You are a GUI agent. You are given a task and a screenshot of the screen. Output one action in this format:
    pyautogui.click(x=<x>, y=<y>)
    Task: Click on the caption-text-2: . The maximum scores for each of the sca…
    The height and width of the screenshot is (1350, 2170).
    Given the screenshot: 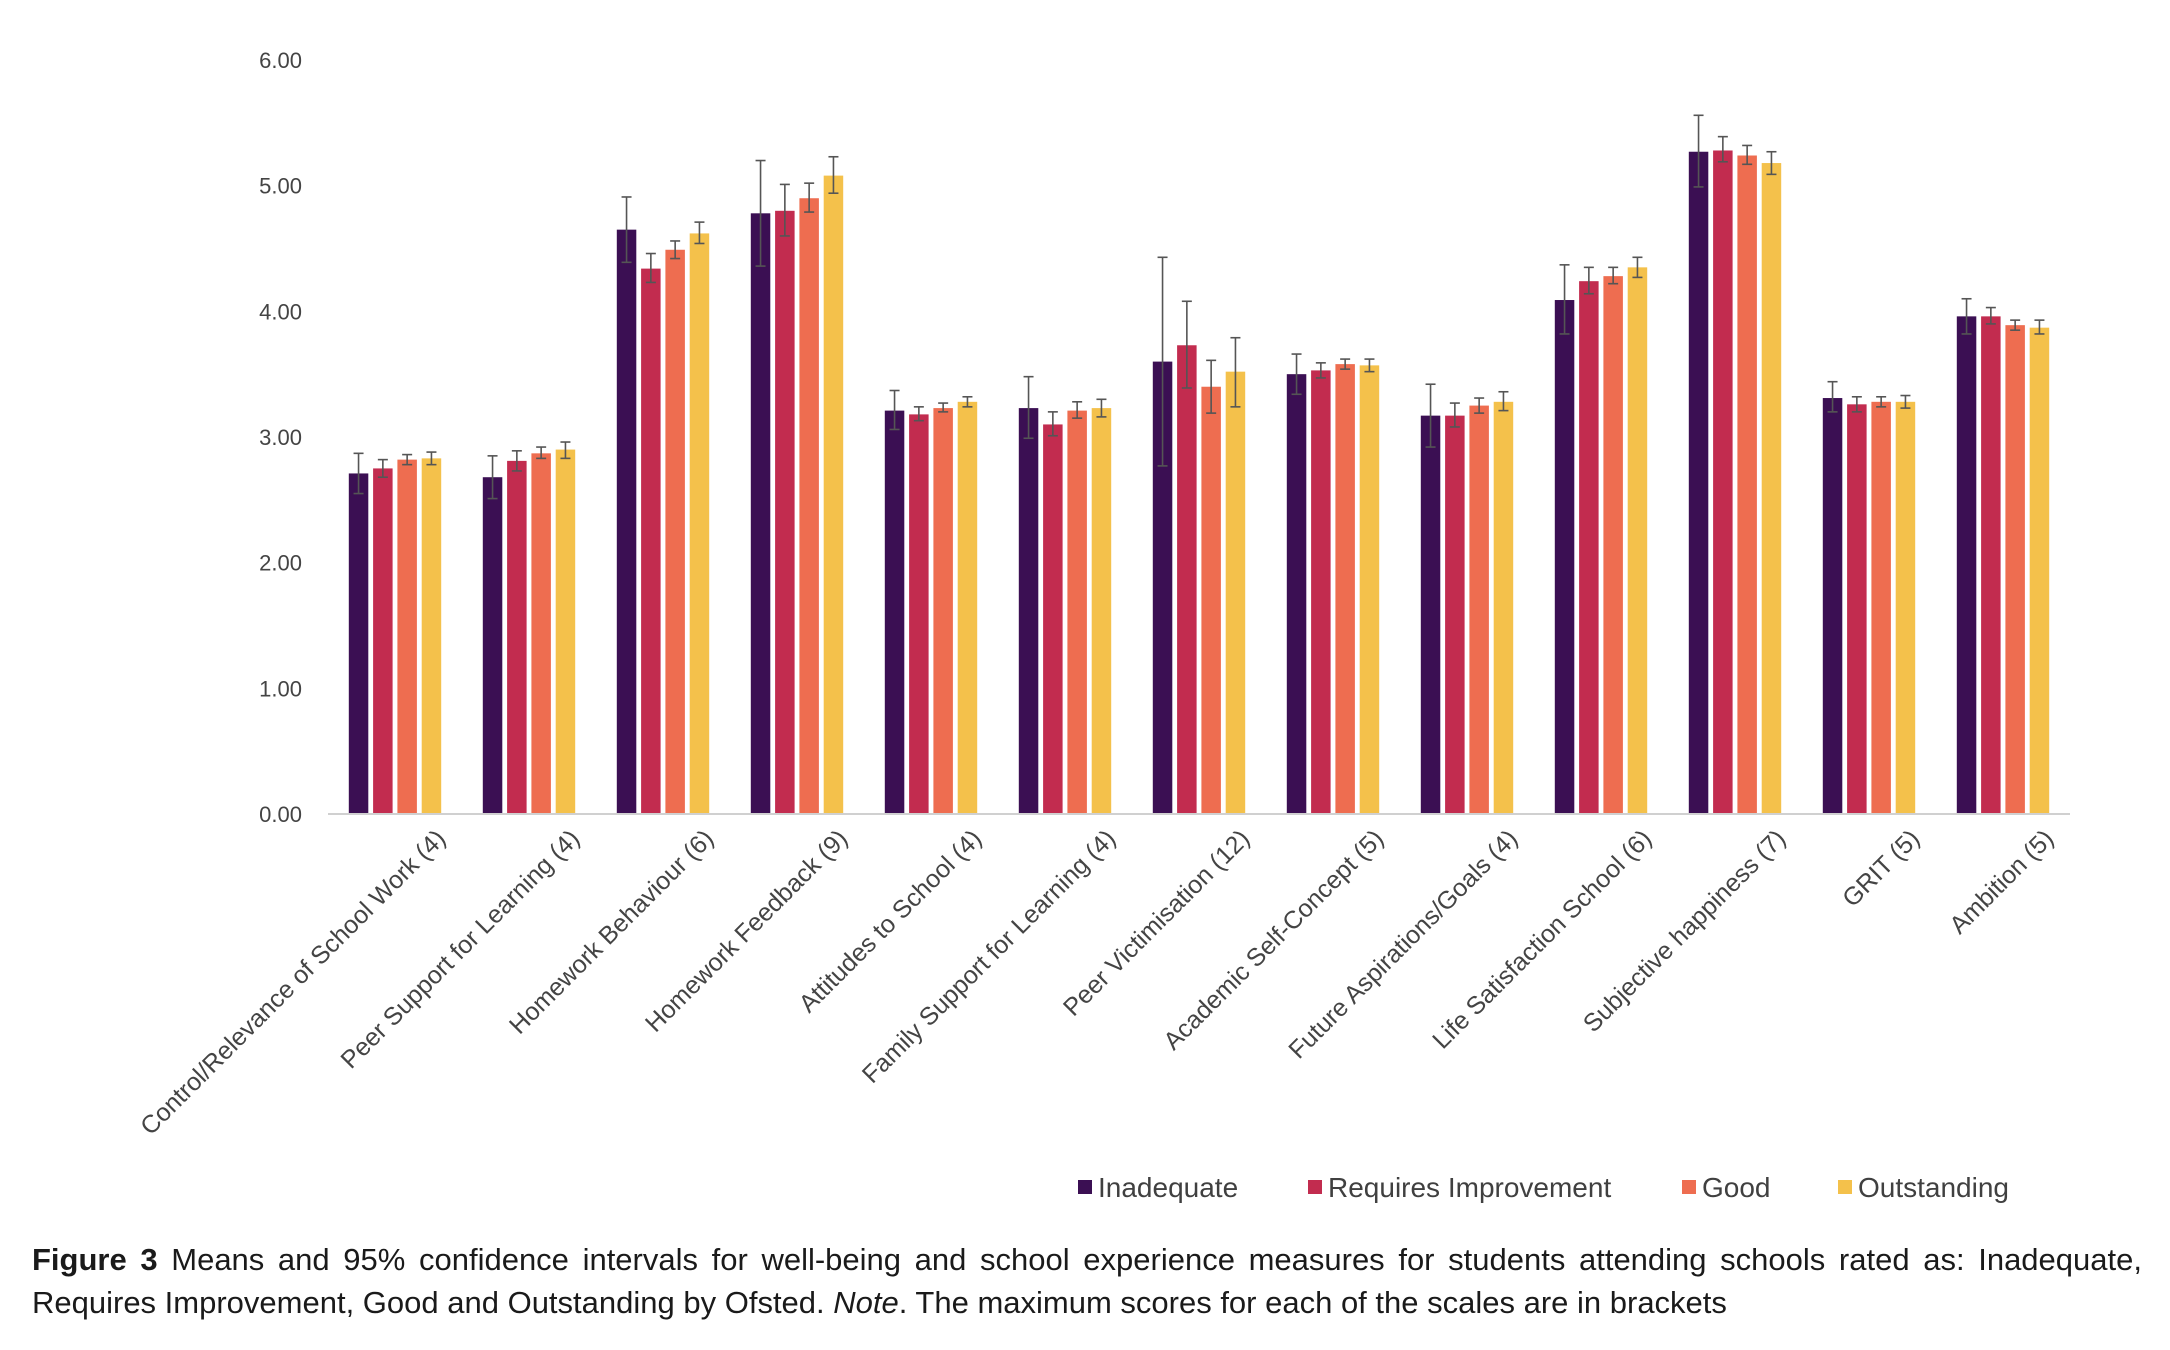 What is the action you would take?
    pyautogui.click(x=1312, y=1302)
    